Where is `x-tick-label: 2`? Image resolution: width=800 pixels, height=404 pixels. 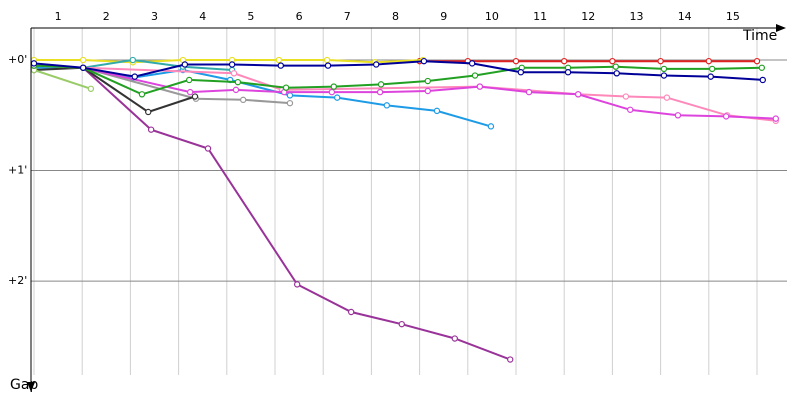
x-tick-label: 2 is located at coordinates (106, 16).